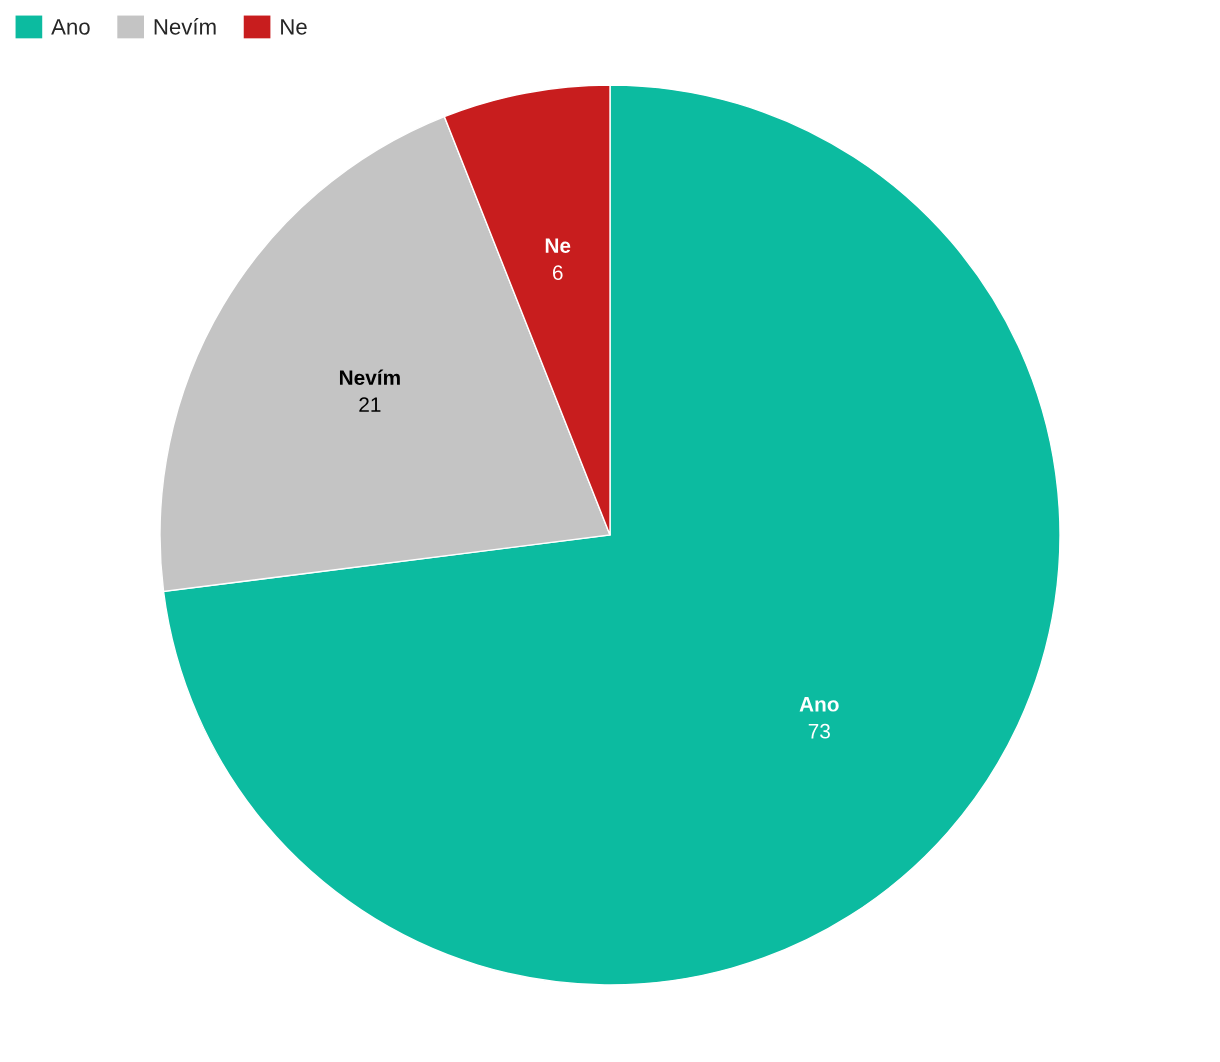 The image size is (1220, 1062). I want to click on legend-label: Nevím, so click(185, 26).